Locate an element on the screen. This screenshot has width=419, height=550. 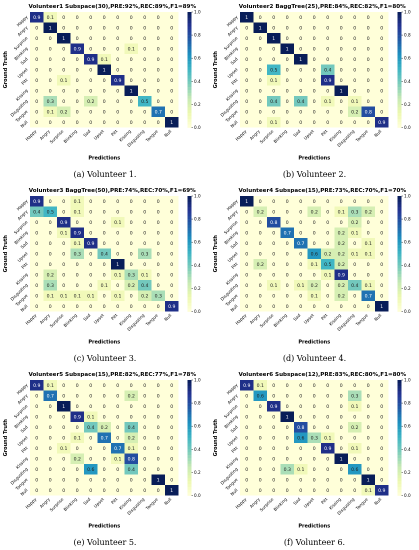
cell-value: 1 is located at coordinates (63, 407).